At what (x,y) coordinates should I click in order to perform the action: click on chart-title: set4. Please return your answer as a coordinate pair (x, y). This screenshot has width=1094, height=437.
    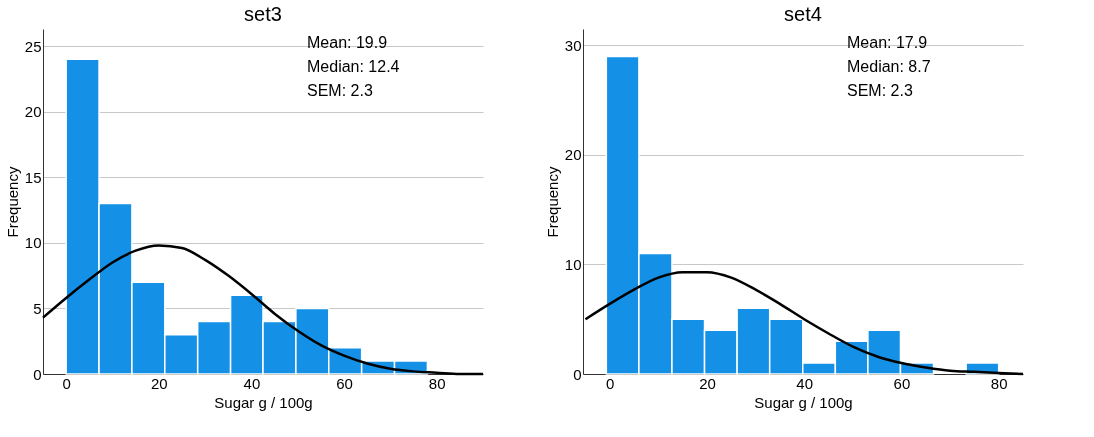
    Looking at the image, I should click on (803, 14).